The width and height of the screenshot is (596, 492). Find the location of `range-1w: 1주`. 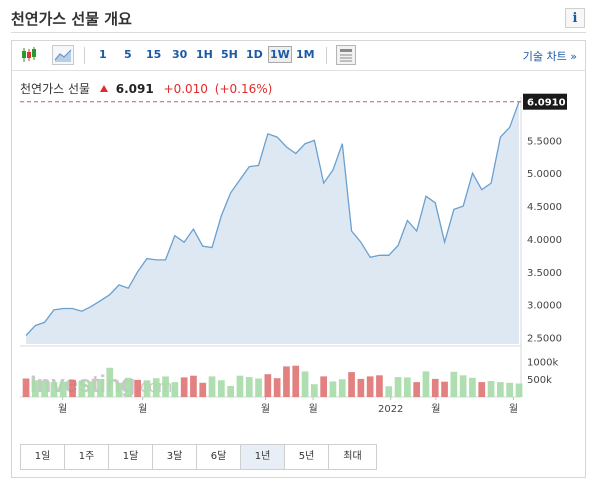

range-1w: 1주 is located at coordinates (87, 457).